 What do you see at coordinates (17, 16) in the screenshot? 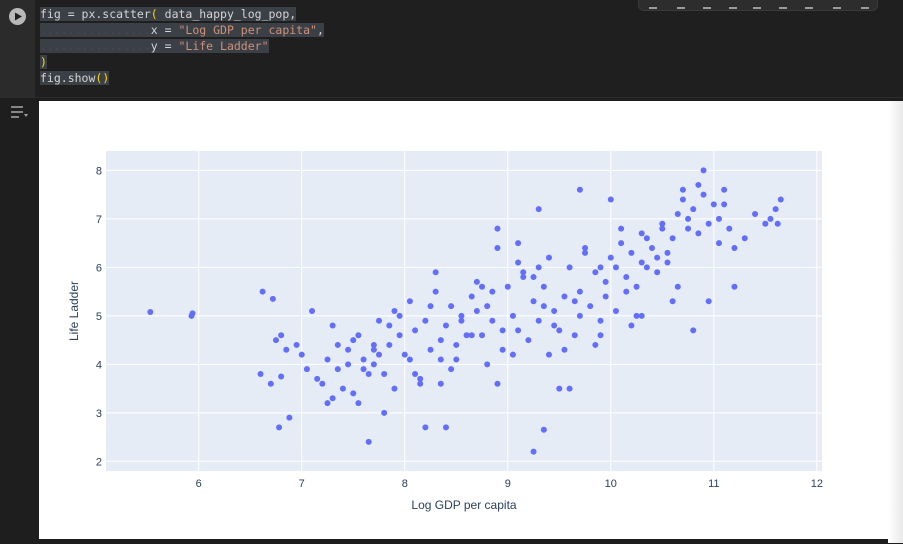
I see `run-cell-button` at bounding box center [17, 16].